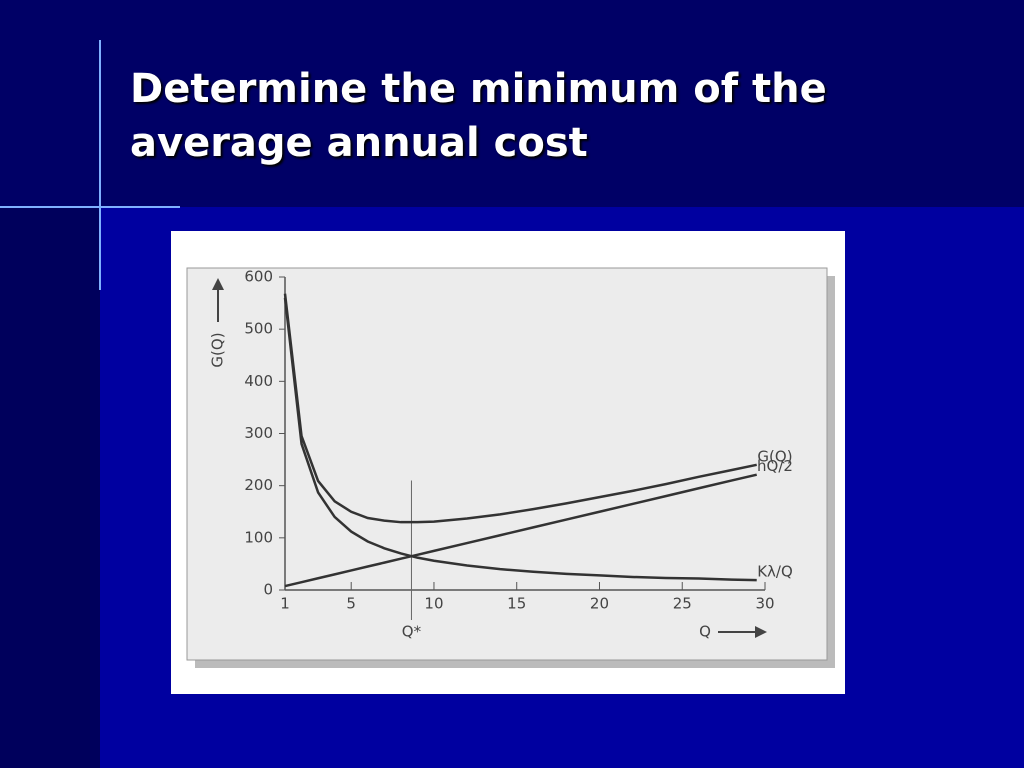 This screenshot has width=1024, height=768. I want to click on y-axis-label: G(Q), so click(218, 349).